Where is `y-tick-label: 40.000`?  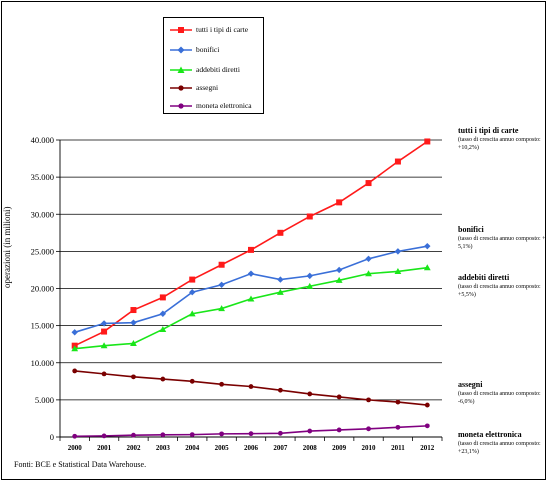 y-tick-label: 40.000 is located at coordinates (42, 140).